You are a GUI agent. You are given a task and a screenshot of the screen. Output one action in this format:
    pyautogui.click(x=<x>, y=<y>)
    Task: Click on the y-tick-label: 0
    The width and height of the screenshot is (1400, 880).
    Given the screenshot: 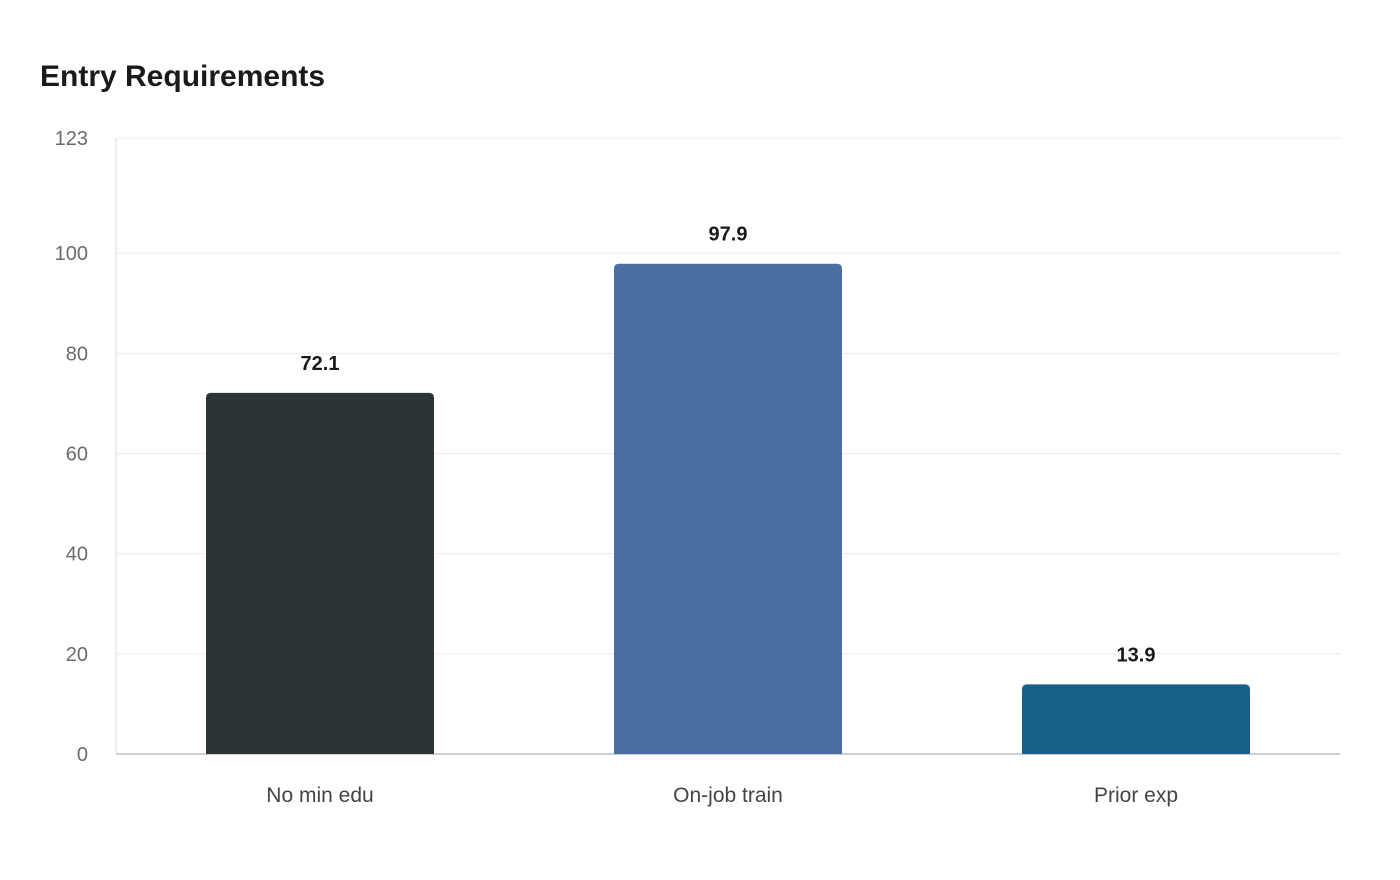 What is the action you would take?
    pyautogui.click(x=82, y=755)
    